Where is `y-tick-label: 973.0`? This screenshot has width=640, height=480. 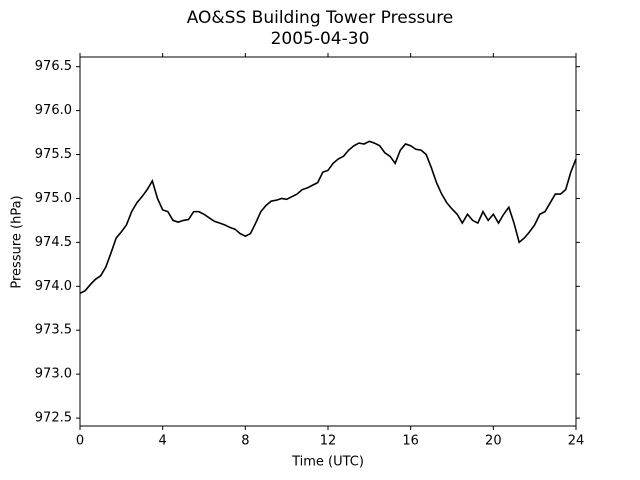 y-tick-label: 973.0 is located at coordinates (53, 374).